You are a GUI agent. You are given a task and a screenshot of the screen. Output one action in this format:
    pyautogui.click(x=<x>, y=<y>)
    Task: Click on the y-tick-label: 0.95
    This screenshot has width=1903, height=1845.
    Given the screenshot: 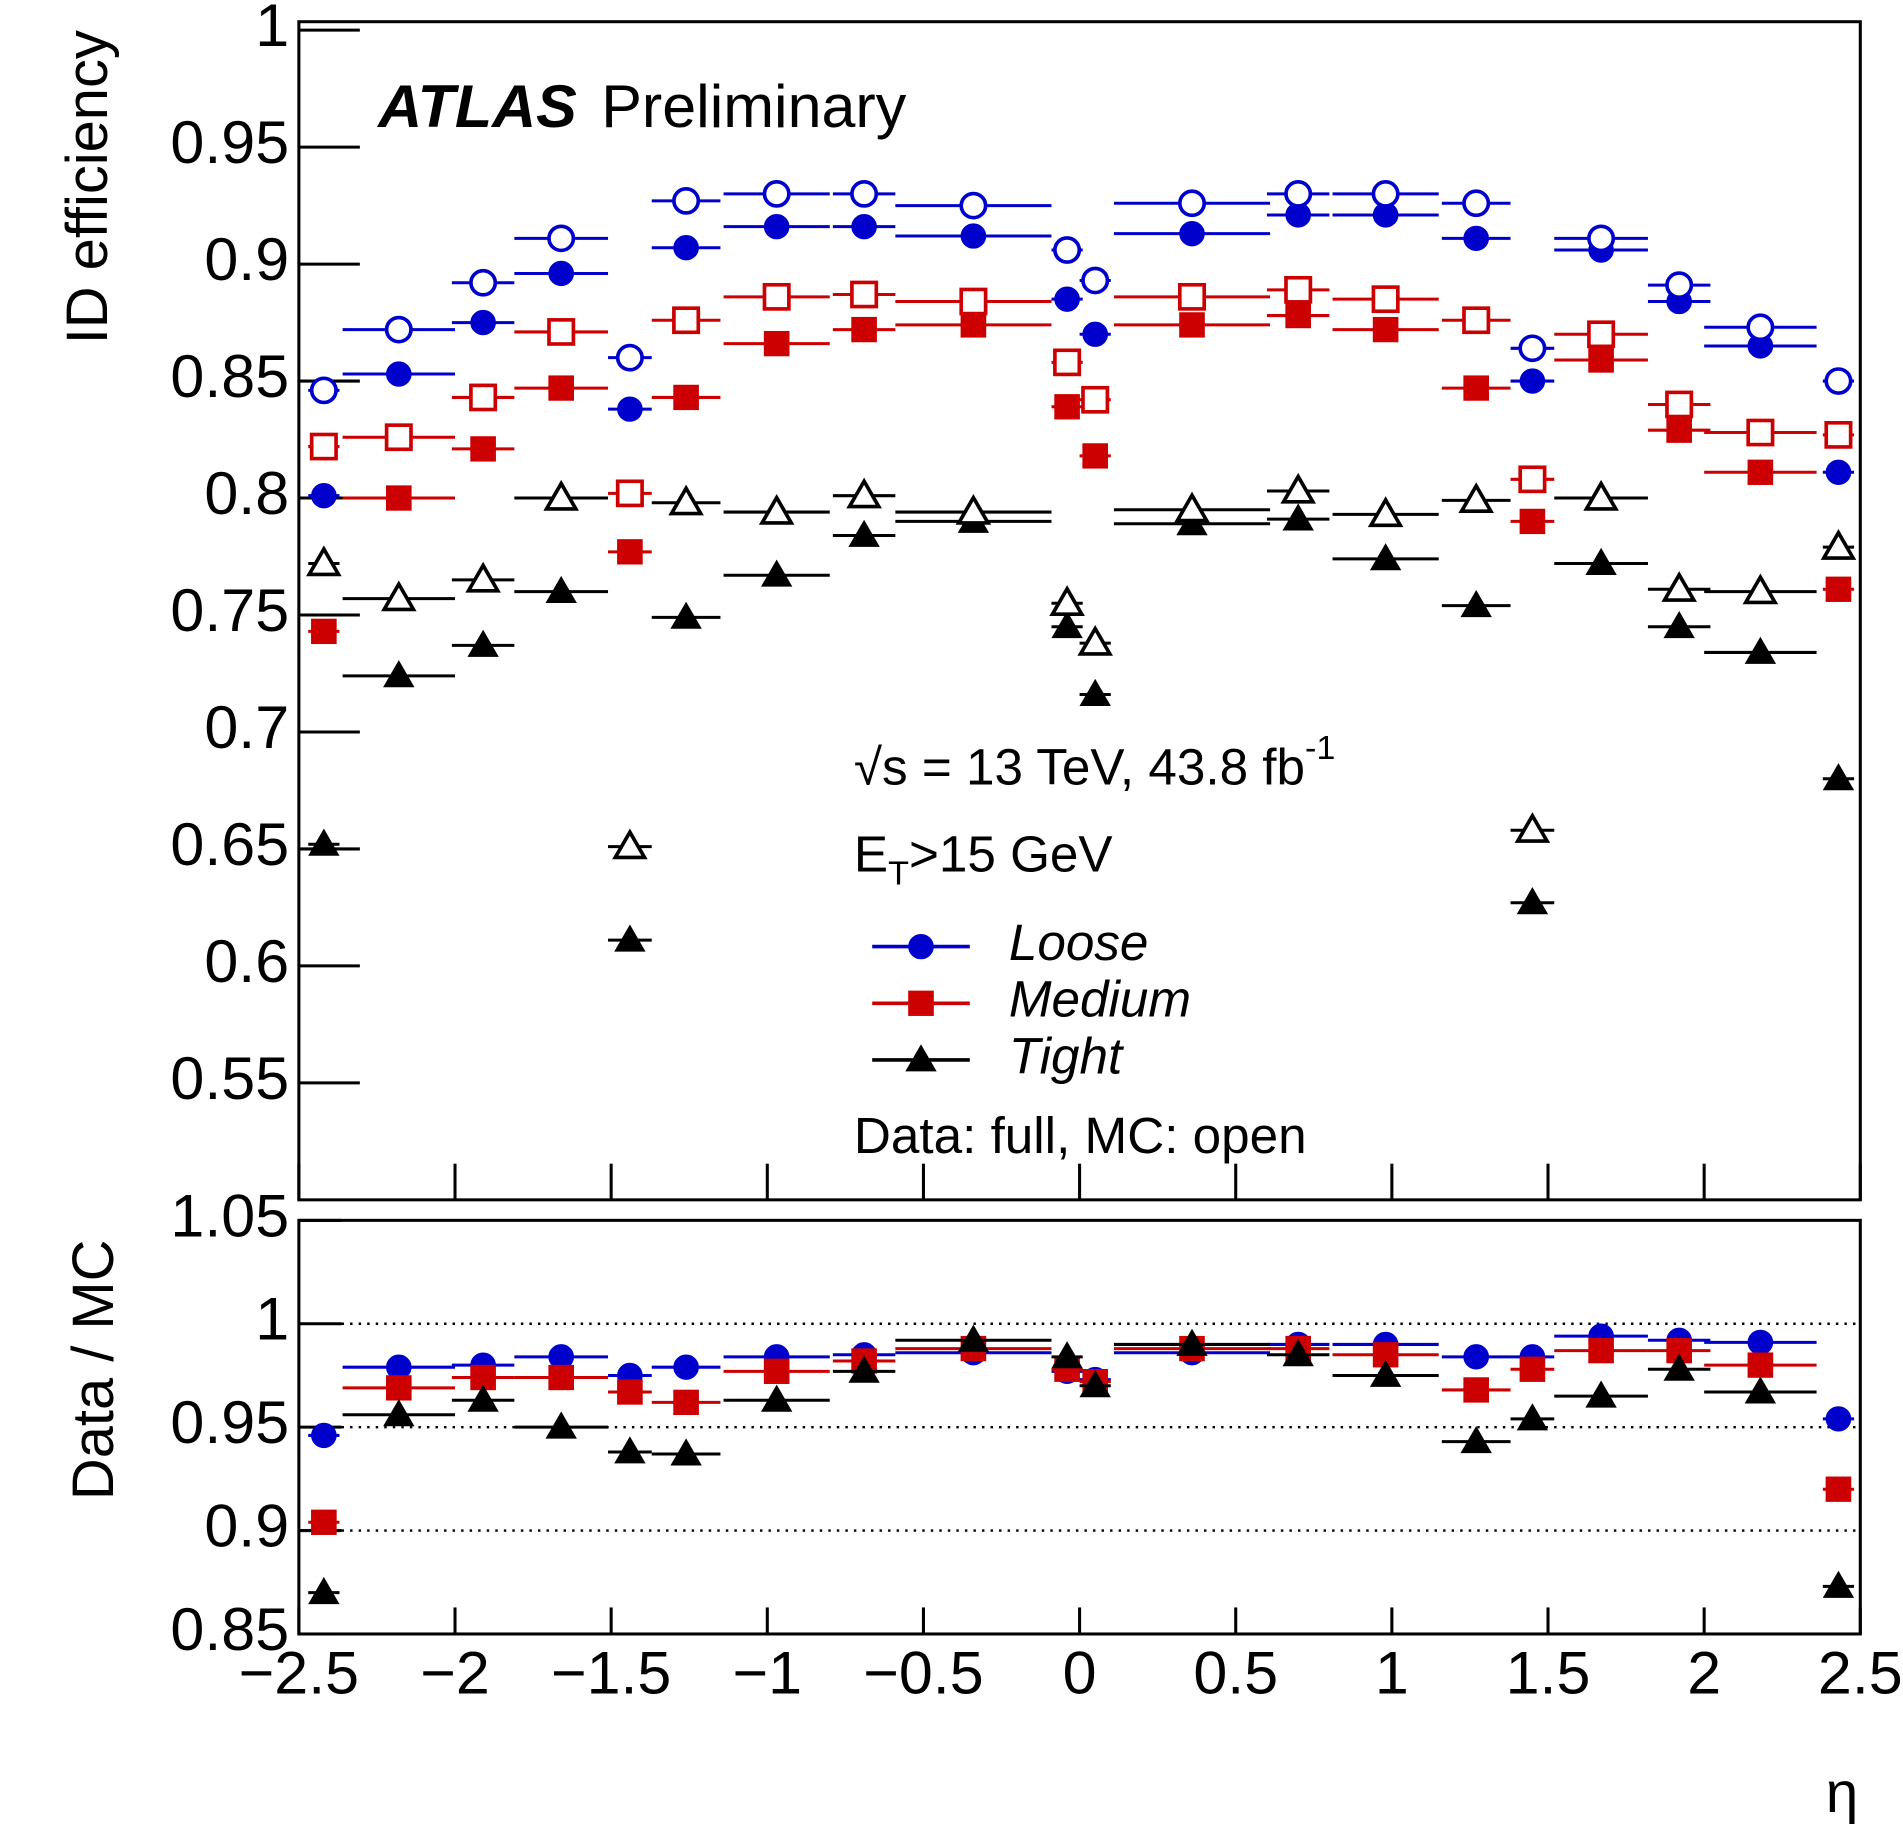 What is the action you would take?
    pyautogui.click(x=229, y=142)
    